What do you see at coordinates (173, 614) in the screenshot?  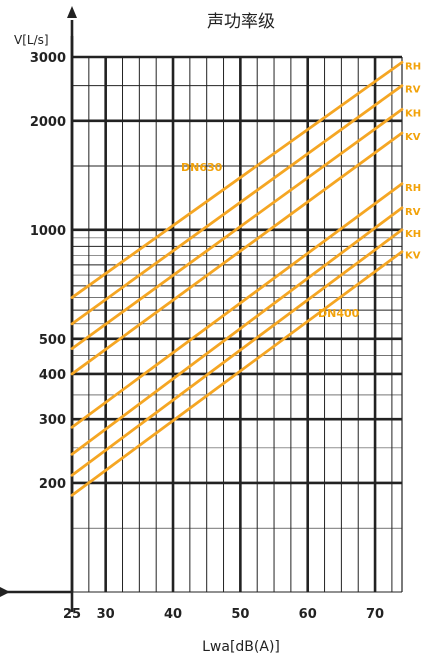 I see `x-tick-label: 40` at bounding box center [173, 614].